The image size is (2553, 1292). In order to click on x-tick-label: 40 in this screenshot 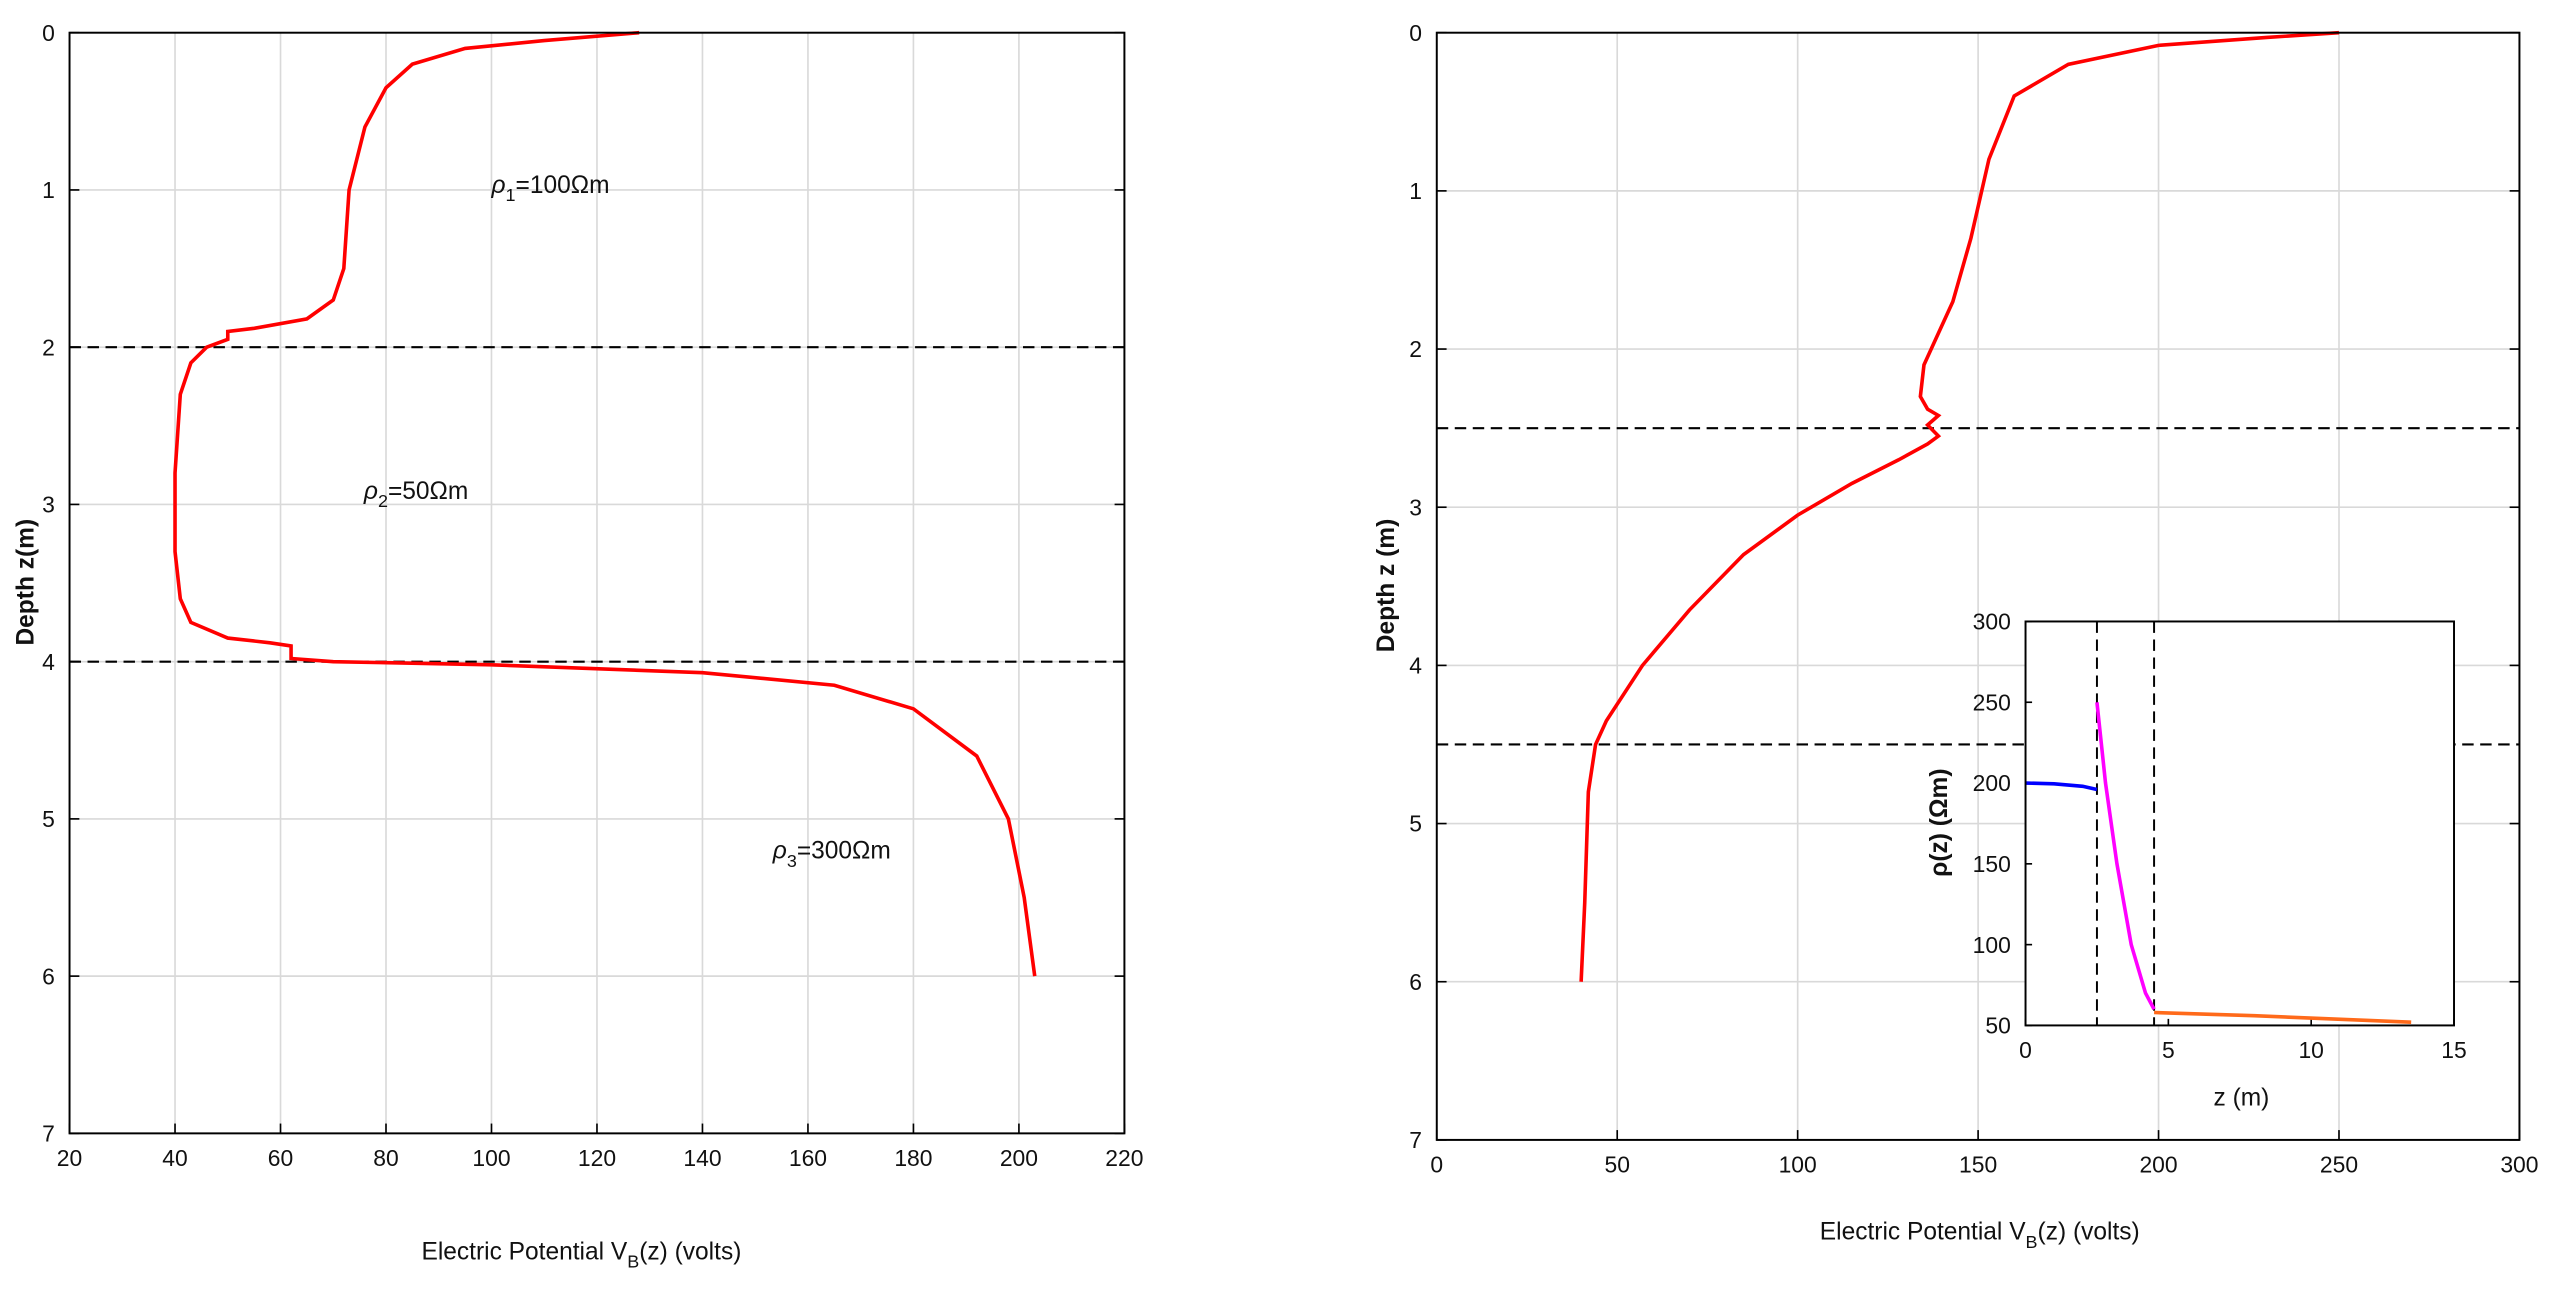, I will do `click(174, 1158)`.